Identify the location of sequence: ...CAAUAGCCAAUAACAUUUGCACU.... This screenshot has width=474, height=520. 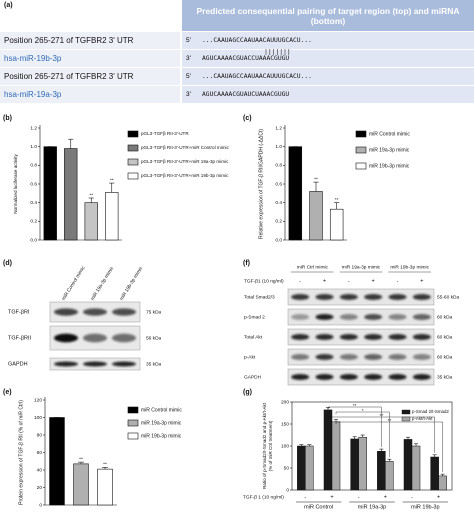
(257, 40).